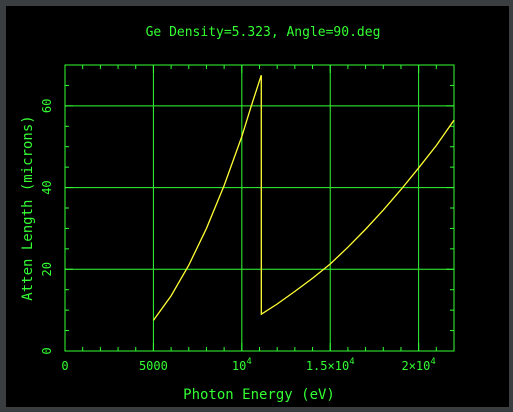 The width and height of the screenshot is (513, 412). I want to click on y-tick-label: 0, so click(47, 350).